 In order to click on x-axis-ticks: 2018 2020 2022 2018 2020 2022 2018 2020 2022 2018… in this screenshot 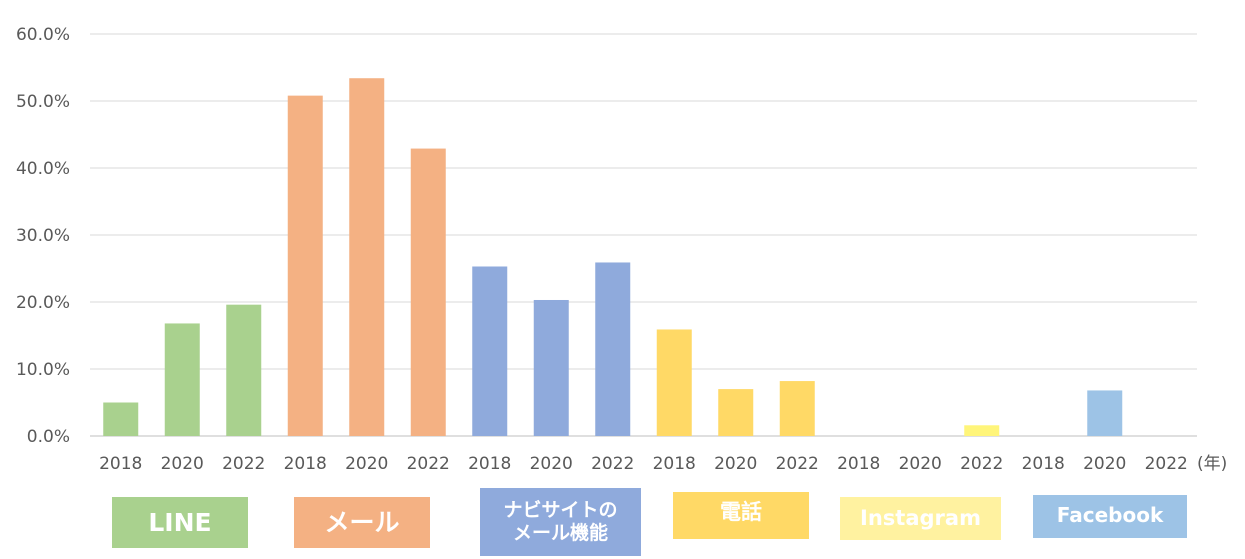, I will do `click(643, 464)`.